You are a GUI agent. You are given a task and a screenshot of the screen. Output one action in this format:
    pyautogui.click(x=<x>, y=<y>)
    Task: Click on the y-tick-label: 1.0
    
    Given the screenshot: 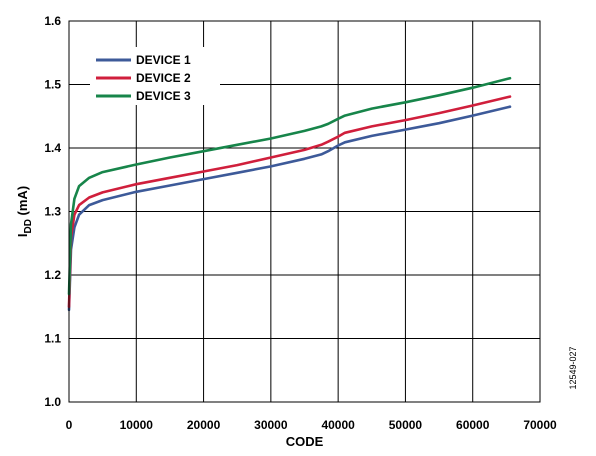 What is the action you would take?
    pyautogui.click(x=52, y=402)
    